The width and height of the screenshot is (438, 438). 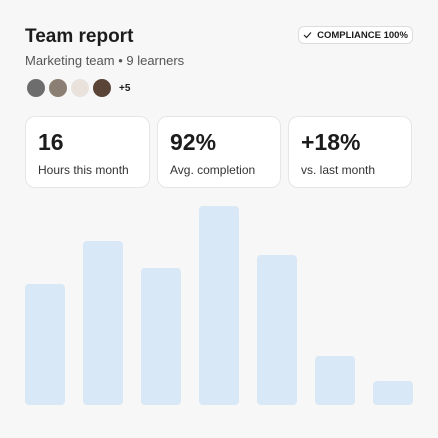 I want to click on stat-label: vs. last month, so click(x=338, y=170).